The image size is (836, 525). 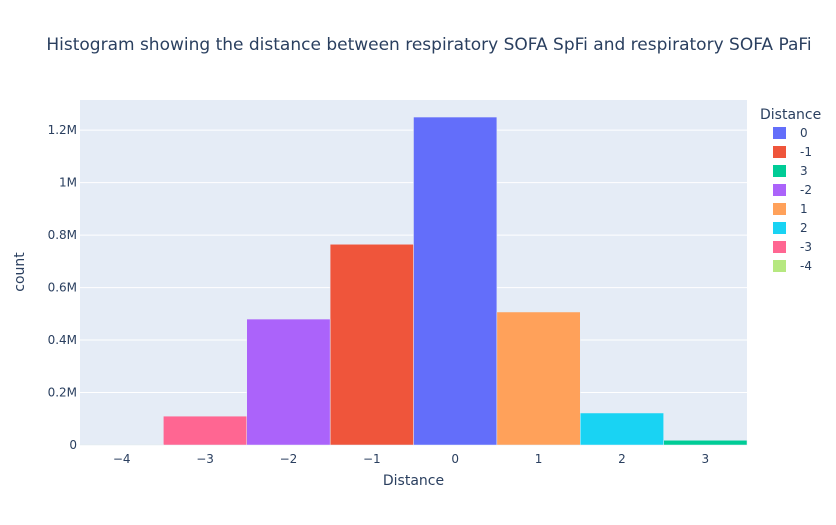 I want to click on y-tick-label: 0, so click(x=73, y=445).